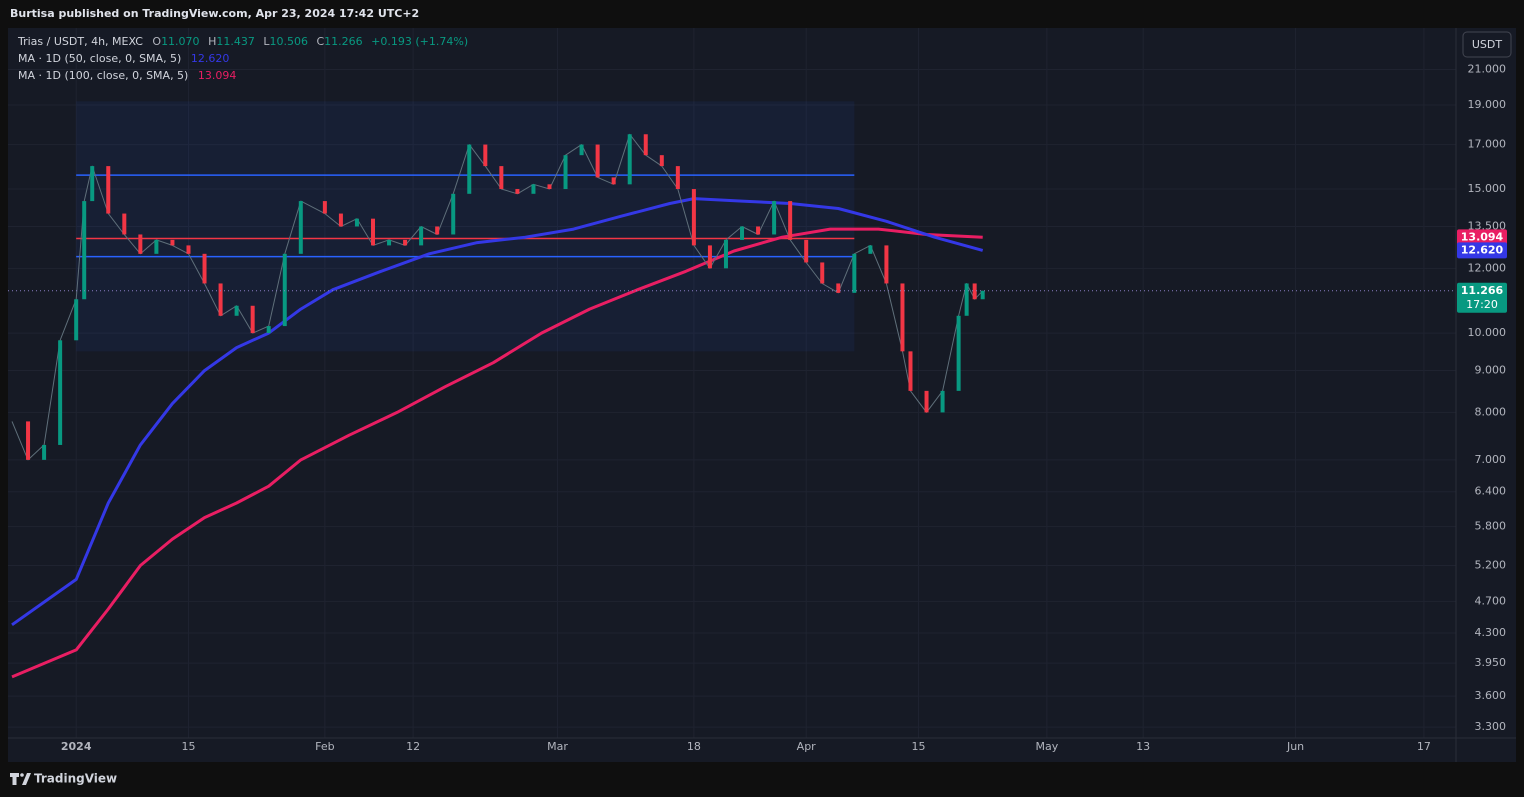 The height and width of the screenshot is (797, 1524). Describe the element at coordinates (1487, 225) in the screenshot. I see `y-tick-label: 13.500` at that location.